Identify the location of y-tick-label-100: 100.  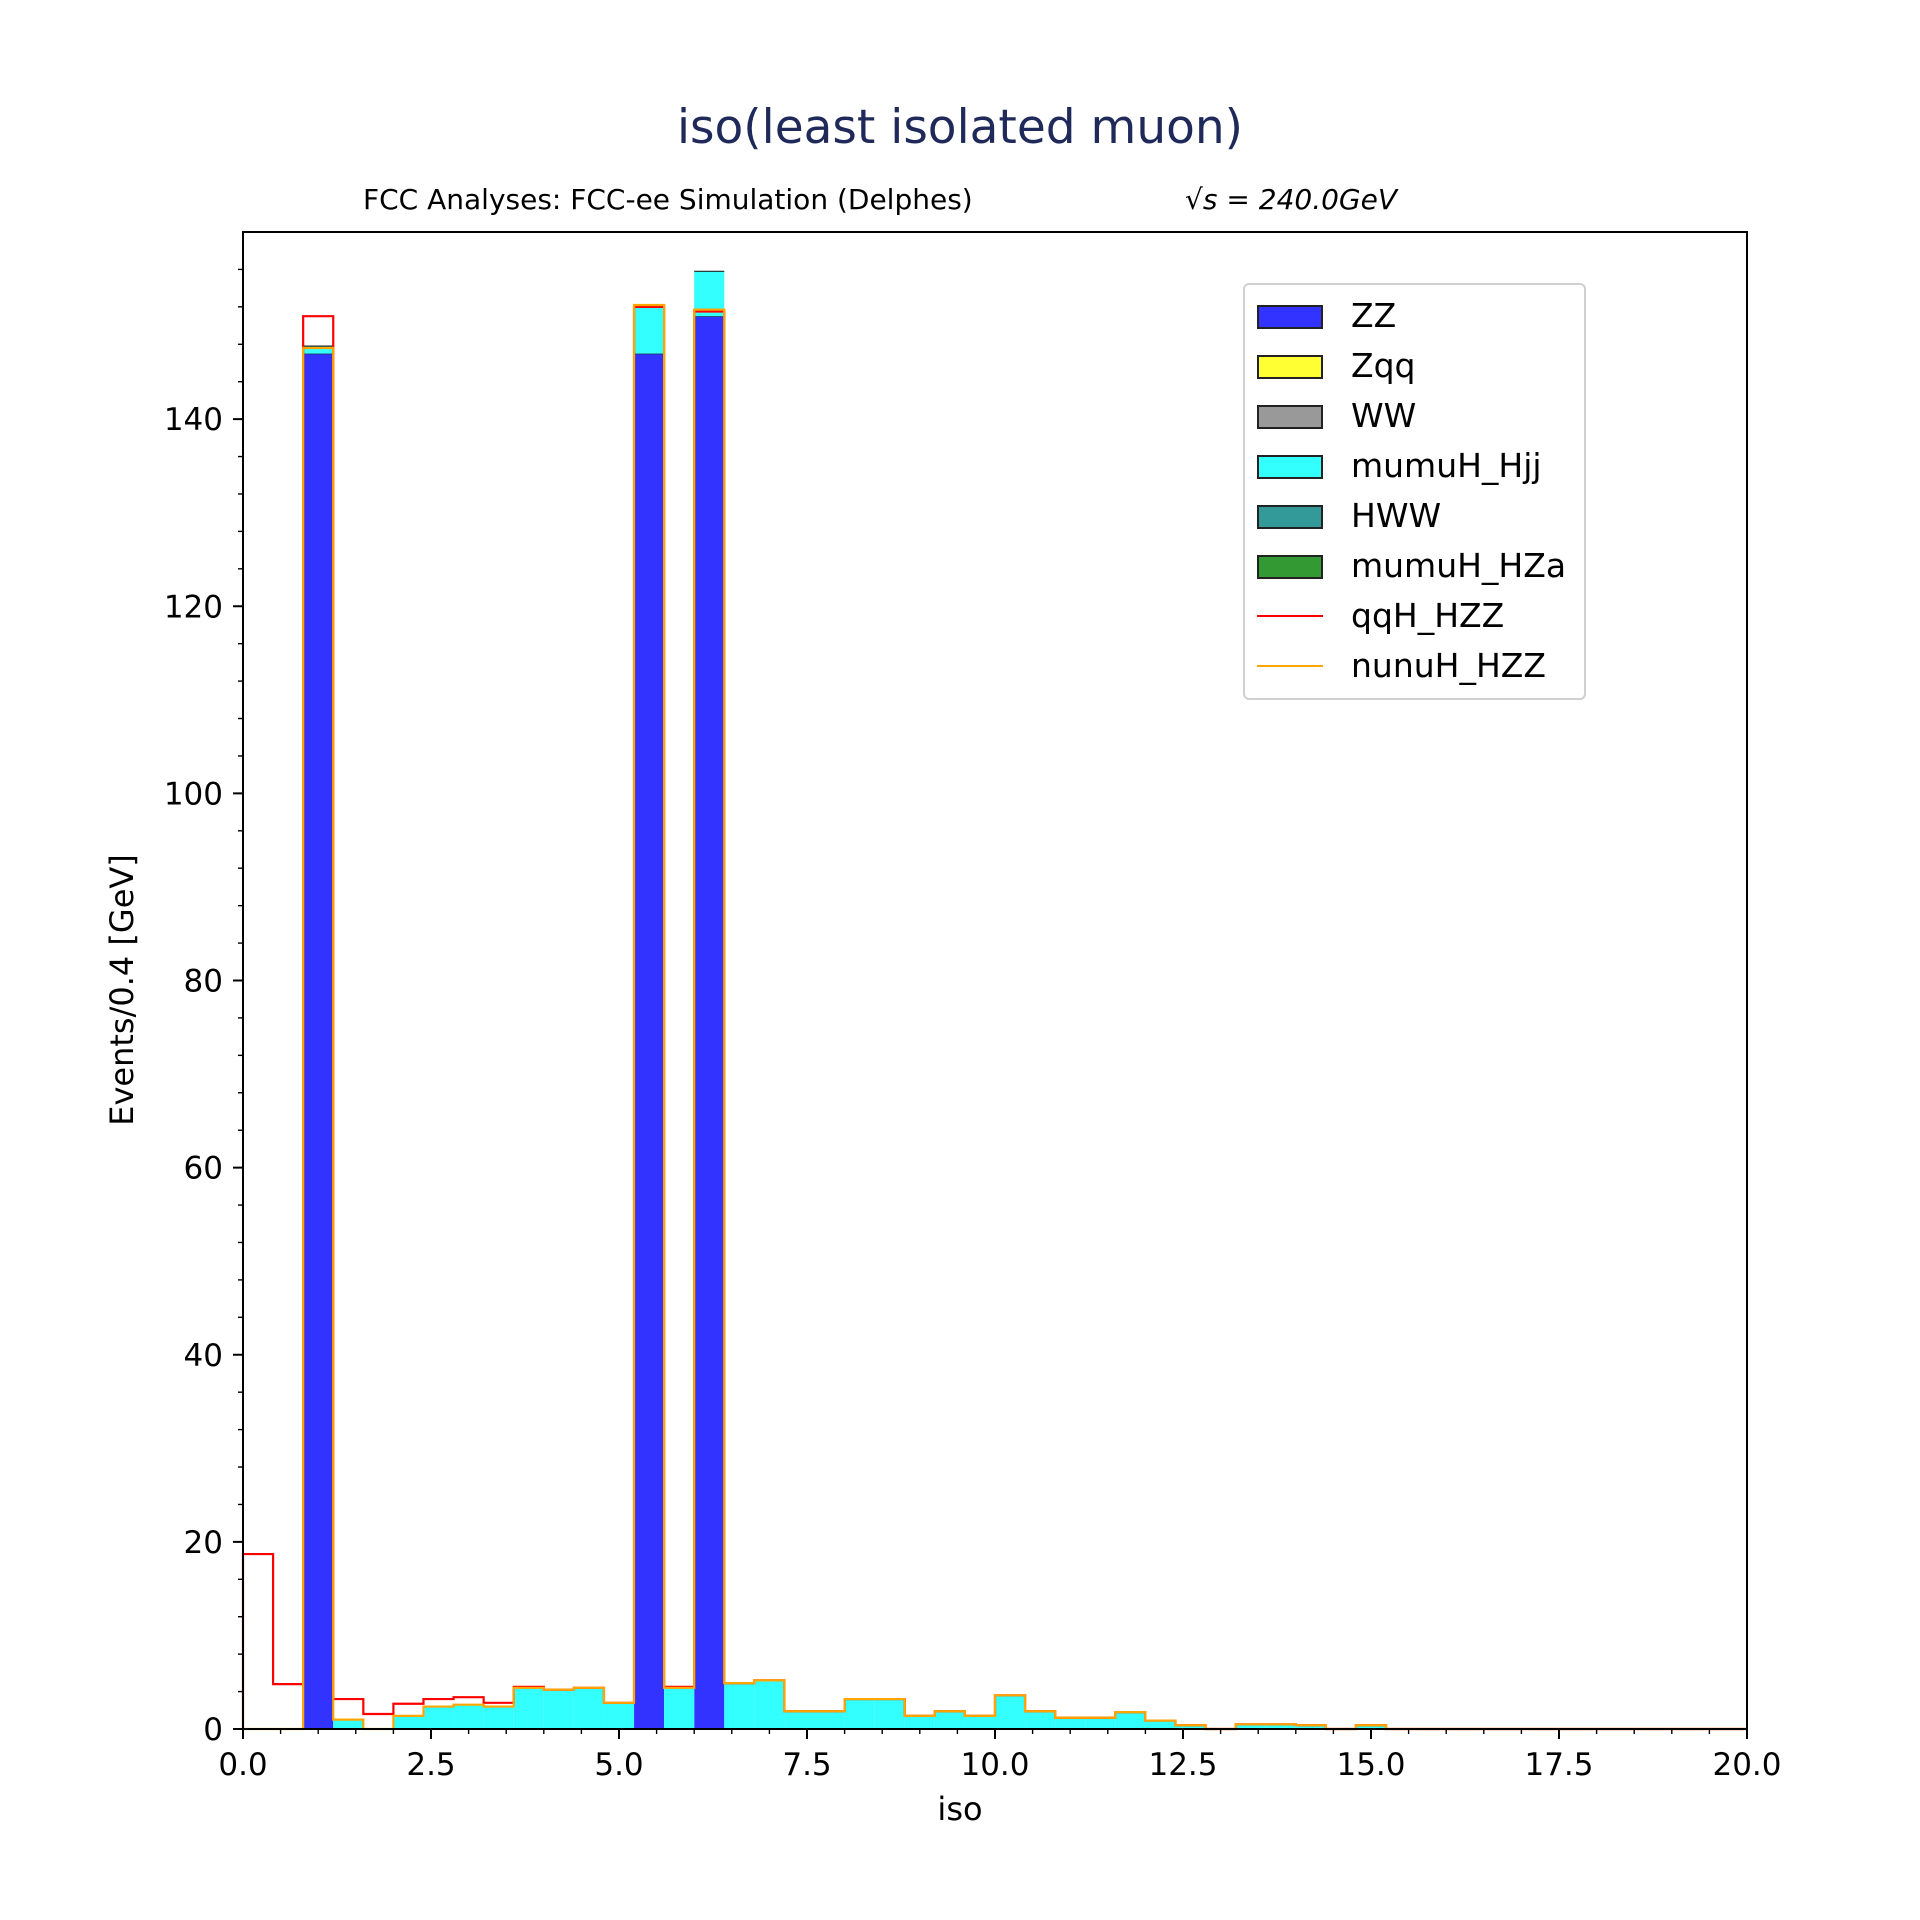
(193, 794).